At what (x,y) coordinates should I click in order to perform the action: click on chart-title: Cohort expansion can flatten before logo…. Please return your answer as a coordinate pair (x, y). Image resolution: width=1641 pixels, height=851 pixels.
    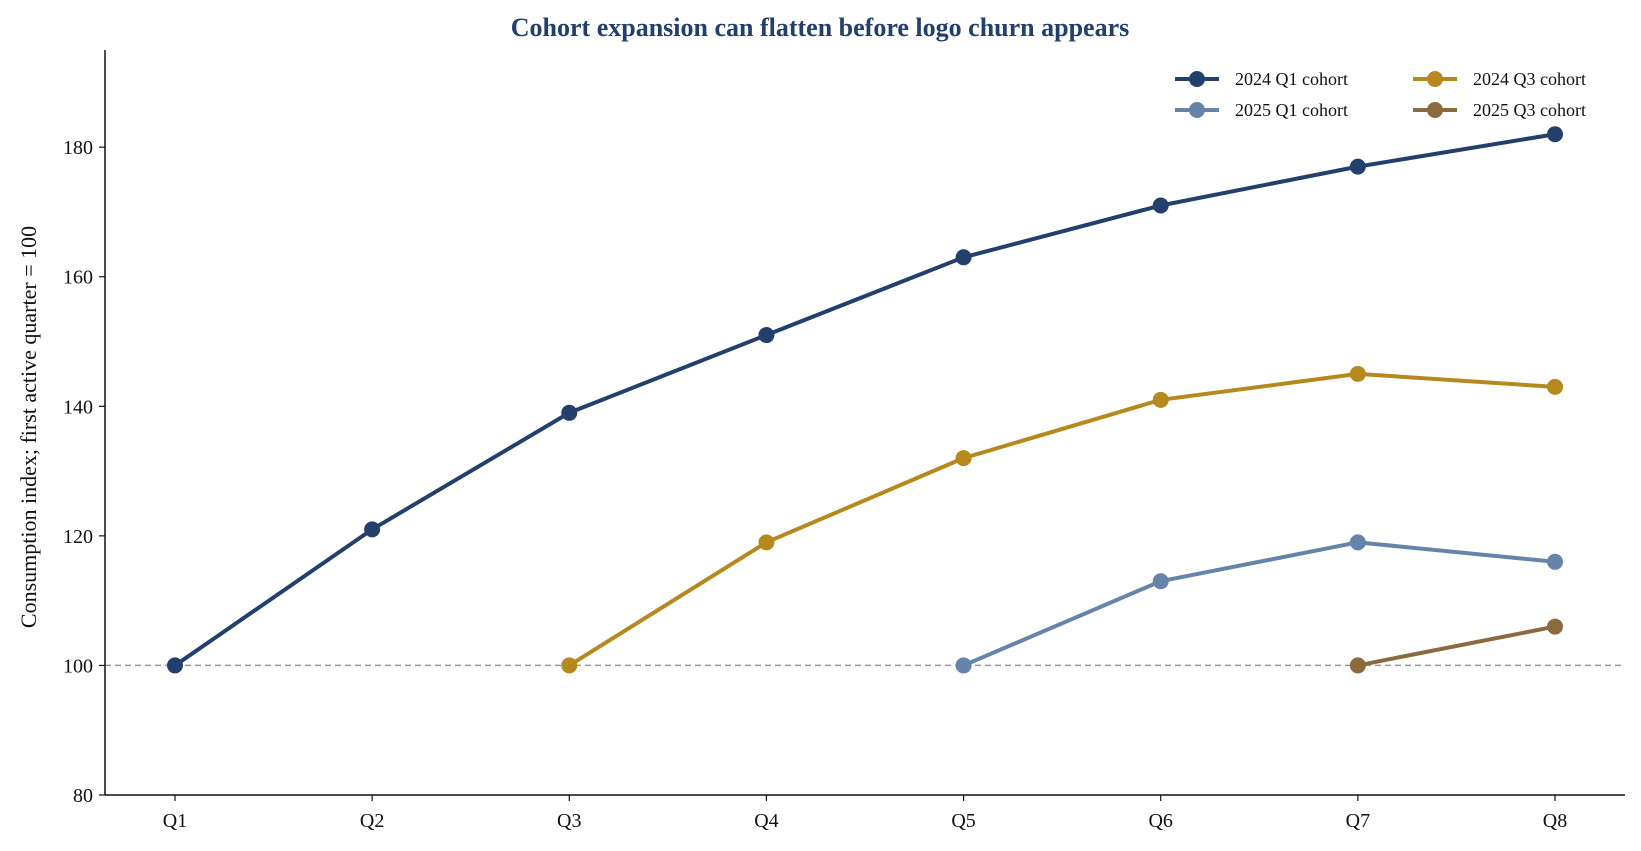
    Looking at the image, I should click on (820, 27).